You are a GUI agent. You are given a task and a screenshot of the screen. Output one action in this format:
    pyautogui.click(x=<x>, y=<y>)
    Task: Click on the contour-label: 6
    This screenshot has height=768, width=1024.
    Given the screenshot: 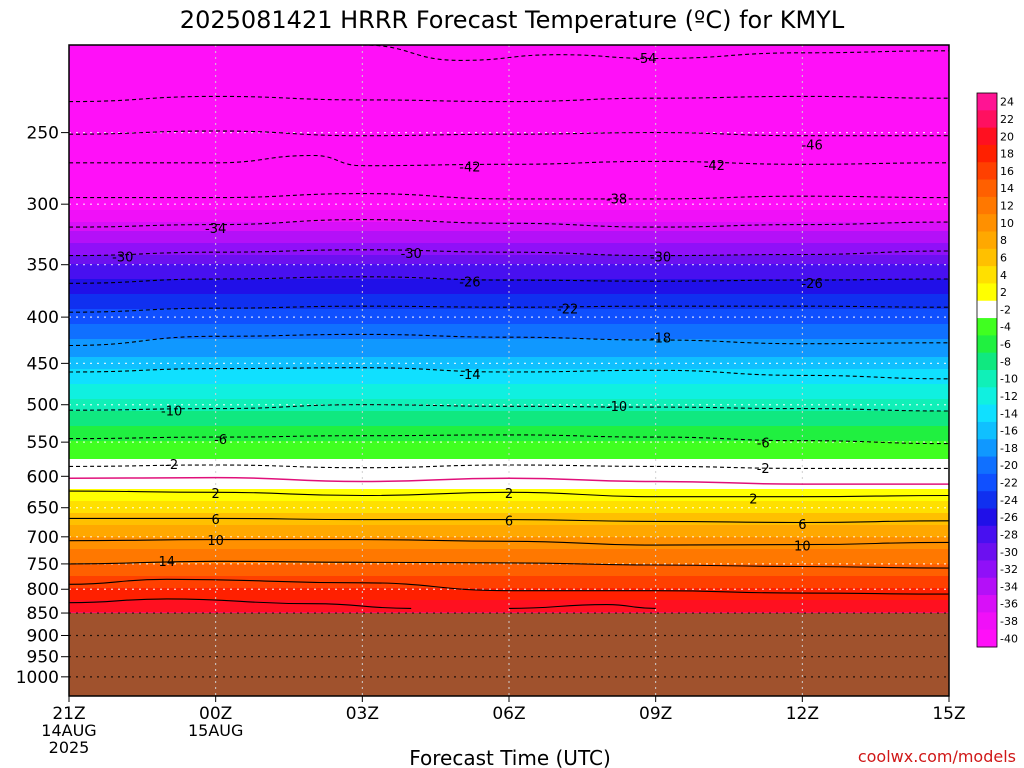 What is the action you would take?
    pyautogui.click(x=509, y=521)
    